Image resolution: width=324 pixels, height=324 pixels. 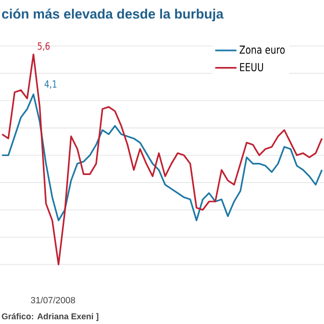 I want to click on text: 5,6, so click(x=44, y=46).